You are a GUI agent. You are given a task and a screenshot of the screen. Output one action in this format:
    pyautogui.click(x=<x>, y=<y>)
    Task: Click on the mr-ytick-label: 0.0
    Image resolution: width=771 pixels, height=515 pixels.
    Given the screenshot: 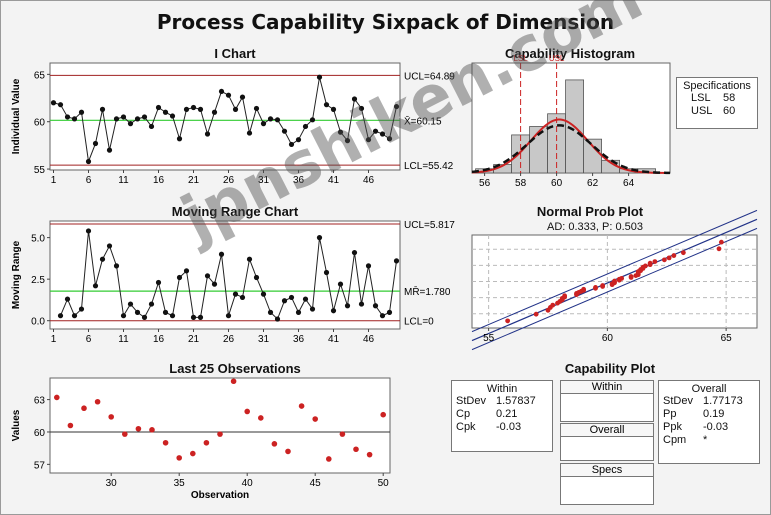 What is the action you would take?
    pyautogui.click(x=38, y=322)
    